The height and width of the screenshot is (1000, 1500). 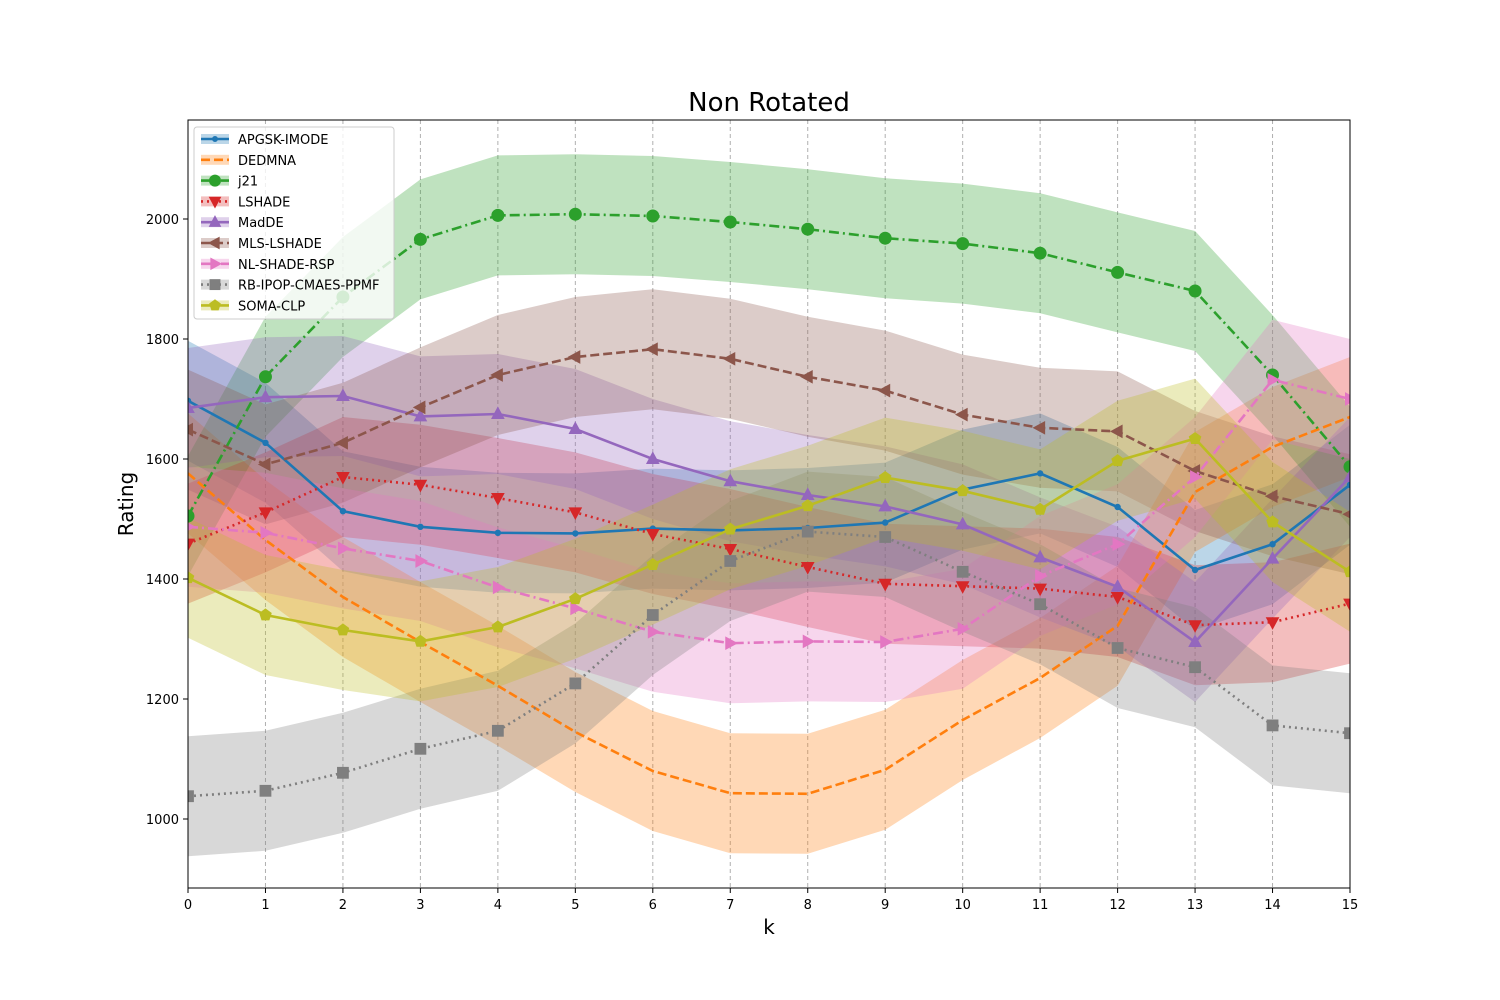 I want to click on x-tick-label: 11, so click(x=1040, y=905).